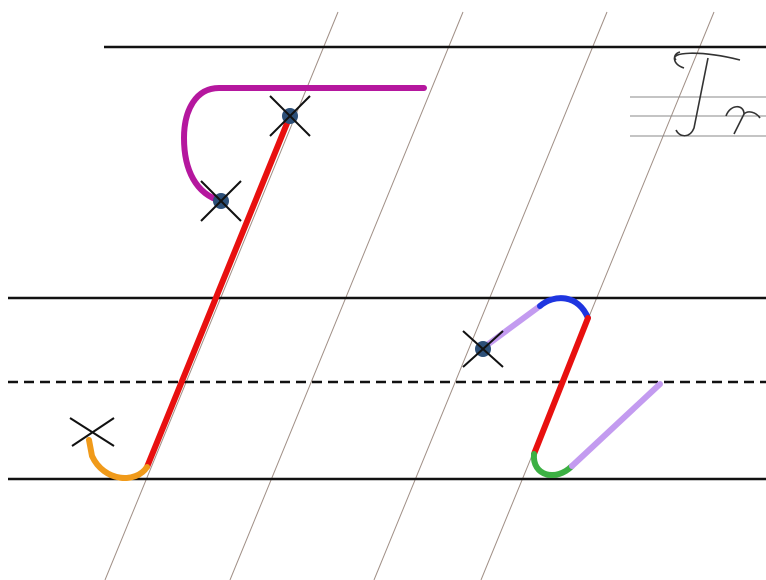 This screenshot has width=766, height=580. Describe the element at coordinates (707, 94) in the screenshot. I see `sample-cursive-t` at that location.